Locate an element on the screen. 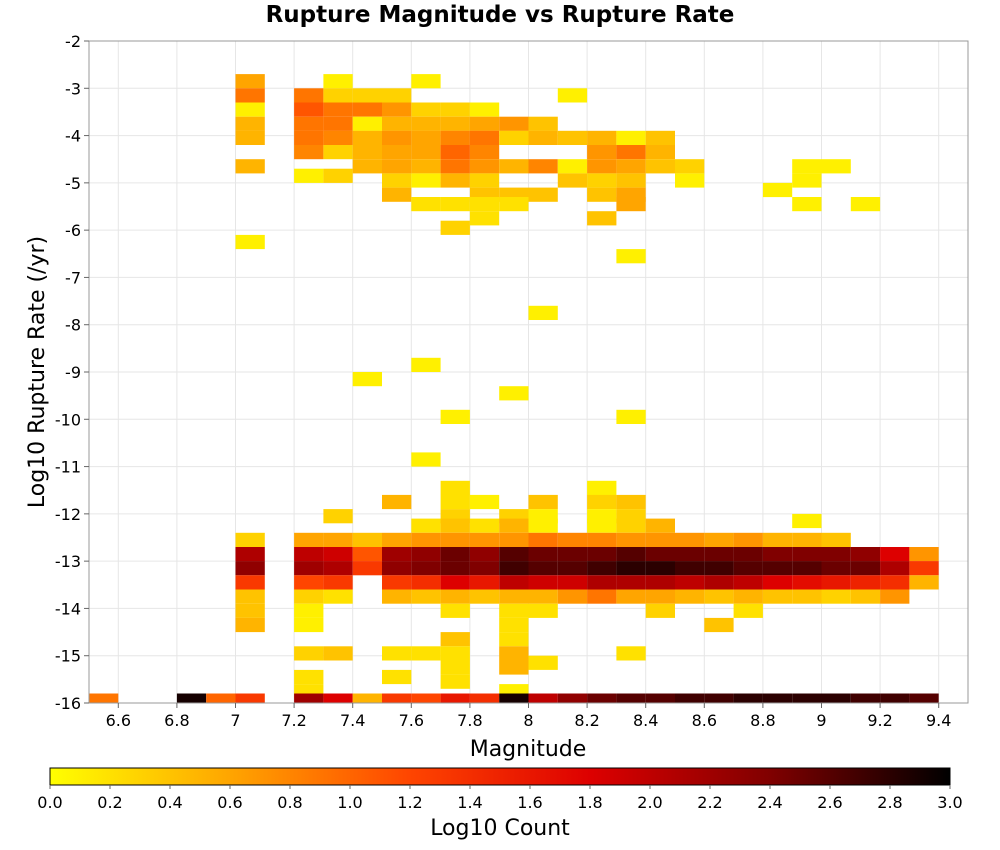 The height and width of the screenshot is (850, 1000). y-tick-label: -6 is located at coordinates (73, 230).